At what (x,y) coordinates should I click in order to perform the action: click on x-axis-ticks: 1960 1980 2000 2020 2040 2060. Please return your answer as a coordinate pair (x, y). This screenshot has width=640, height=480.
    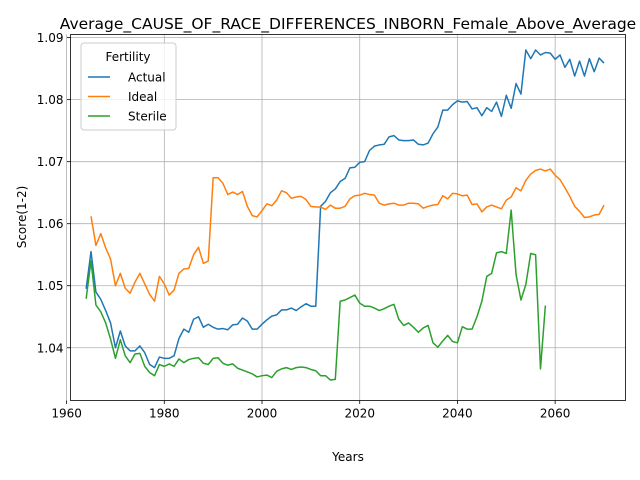
    Looking at the image, I should click on (311, 410).